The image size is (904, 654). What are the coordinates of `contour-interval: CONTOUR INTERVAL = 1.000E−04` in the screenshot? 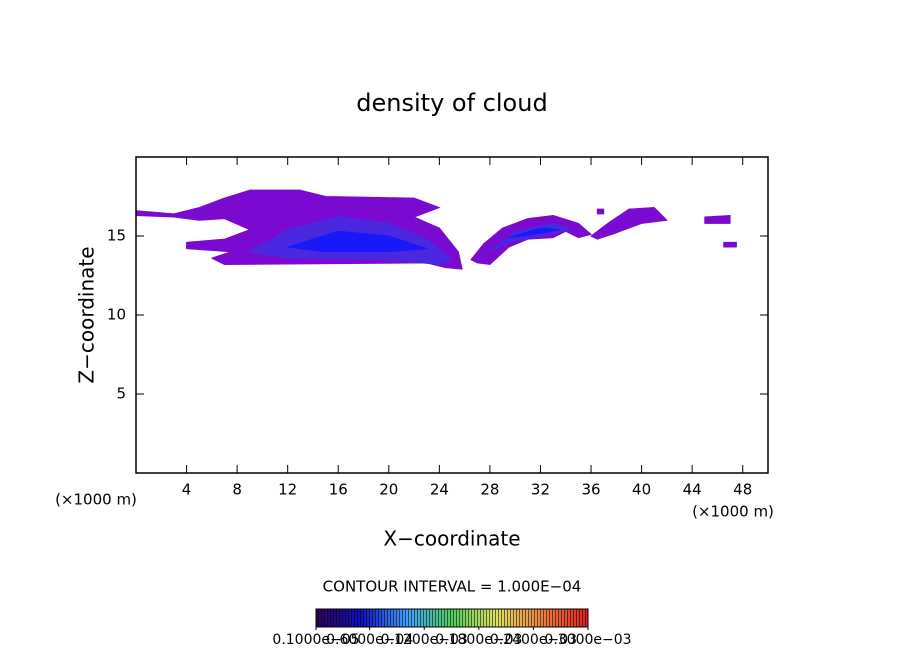 It's located at (452, 587).